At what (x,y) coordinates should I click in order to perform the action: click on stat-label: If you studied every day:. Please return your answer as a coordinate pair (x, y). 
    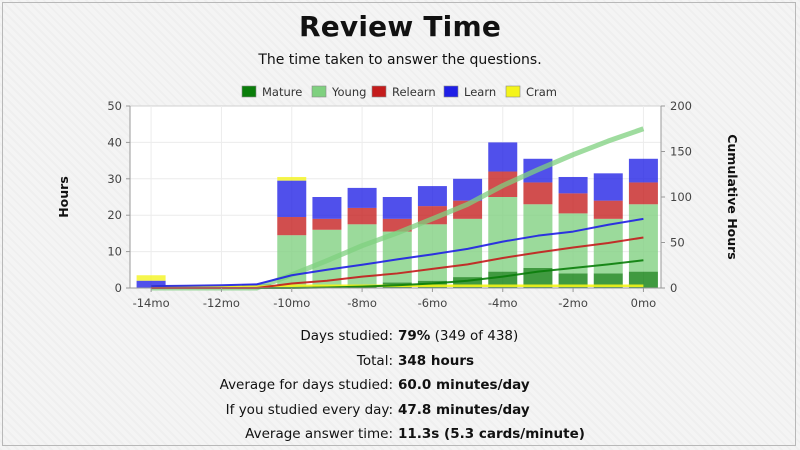
    Looking at the image, I should click on (309, 409).